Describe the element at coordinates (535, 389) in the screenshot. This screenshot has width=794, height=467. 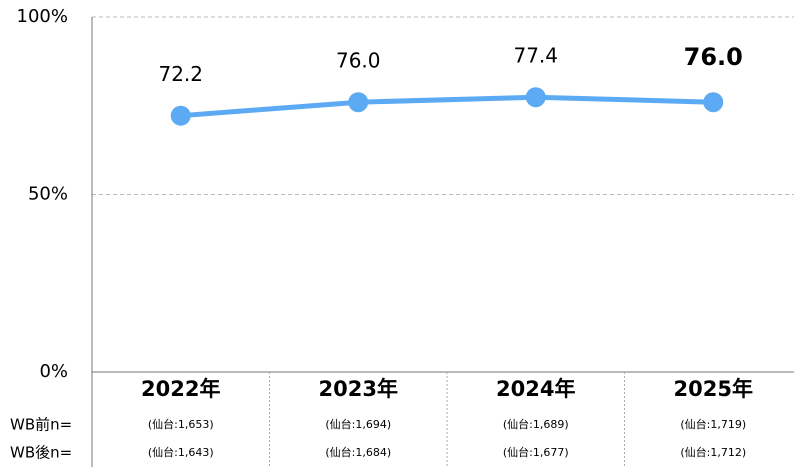
I see `x-tick-label: 2024年` at that location.